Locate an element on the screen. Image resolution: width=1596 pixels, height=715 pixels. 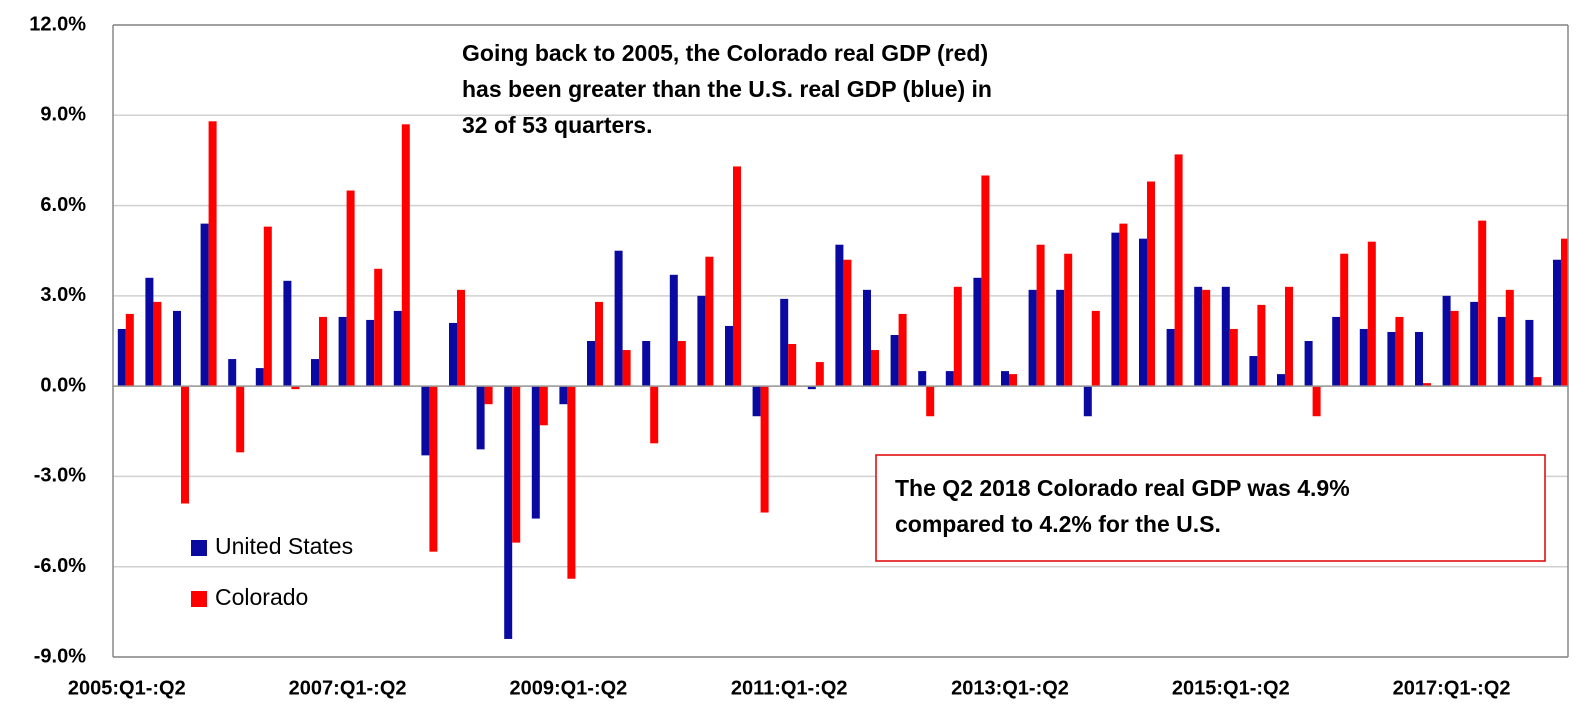
x-tick-label: 2015:Q1-:Q2 is located at coordinates (1231, 688).